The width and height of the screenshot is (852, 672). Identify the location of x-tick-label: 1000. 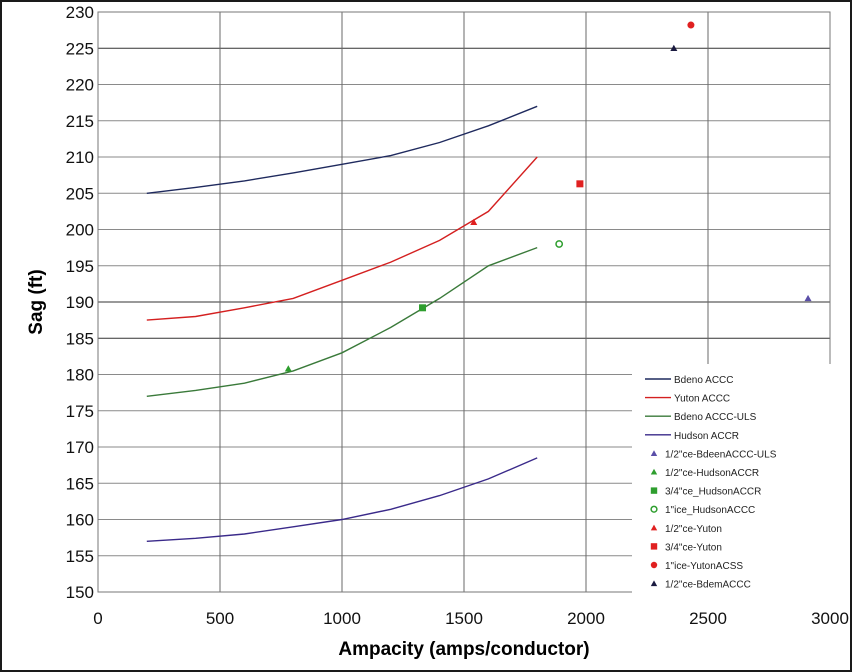
(342, 618).